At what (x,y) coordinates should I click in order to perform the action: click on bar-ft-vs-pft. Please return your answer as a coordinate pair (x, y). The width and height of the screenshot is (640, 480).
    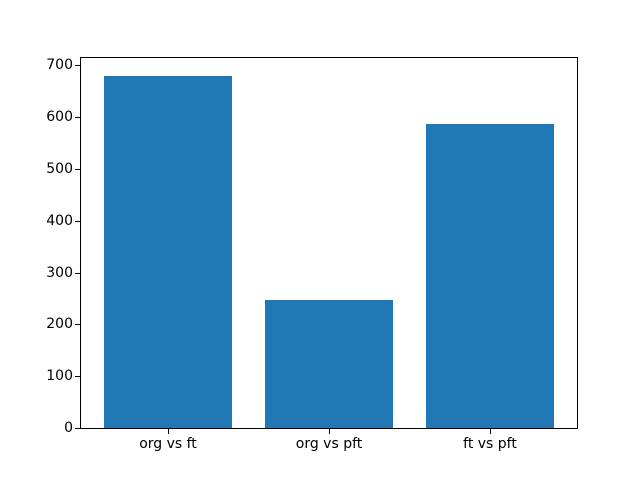
    Looking at the image, I should click on (490, 276).